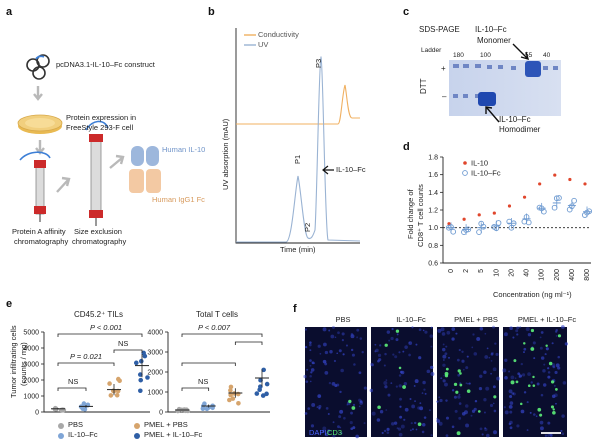  Describe the element at coordinates (433, 211) in the screenshot. I see `ytick-label-d: 1.2` at that location.